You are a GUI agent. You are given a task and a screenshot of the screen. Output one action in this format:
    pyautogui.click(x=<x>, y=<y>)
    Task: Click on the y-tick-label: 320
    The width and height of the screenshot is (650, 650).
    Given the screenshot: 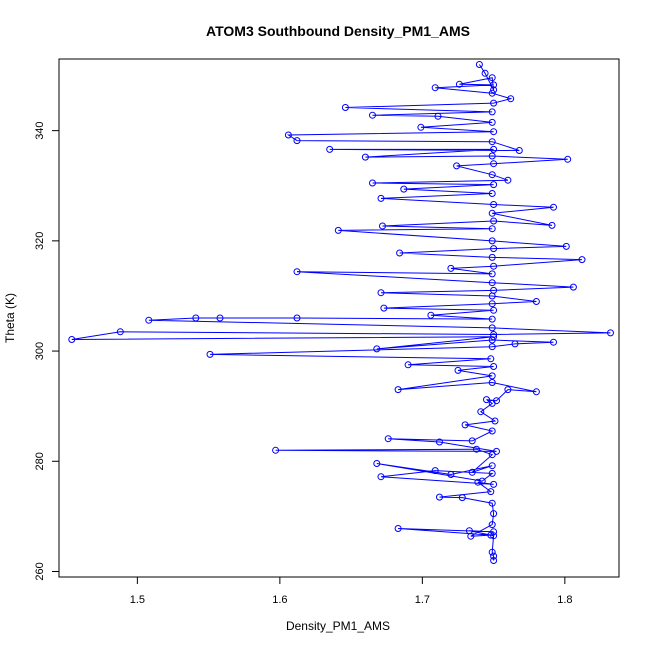 What is the action you would take?
    pyautogui.click(x=40, y=241)
    